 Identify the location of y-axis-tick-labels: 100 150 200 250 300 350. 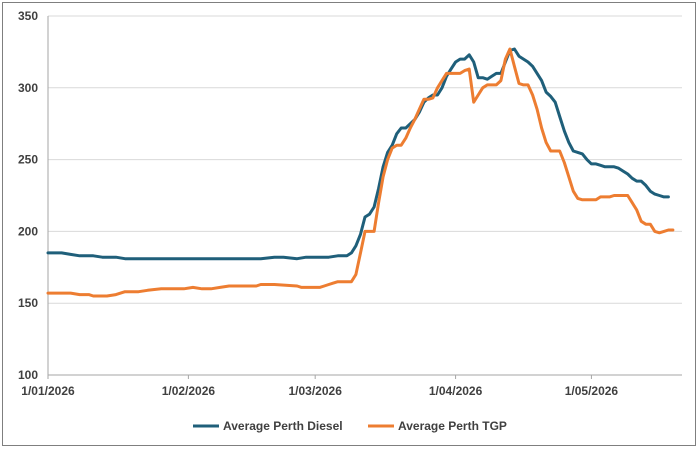
(28, 195).